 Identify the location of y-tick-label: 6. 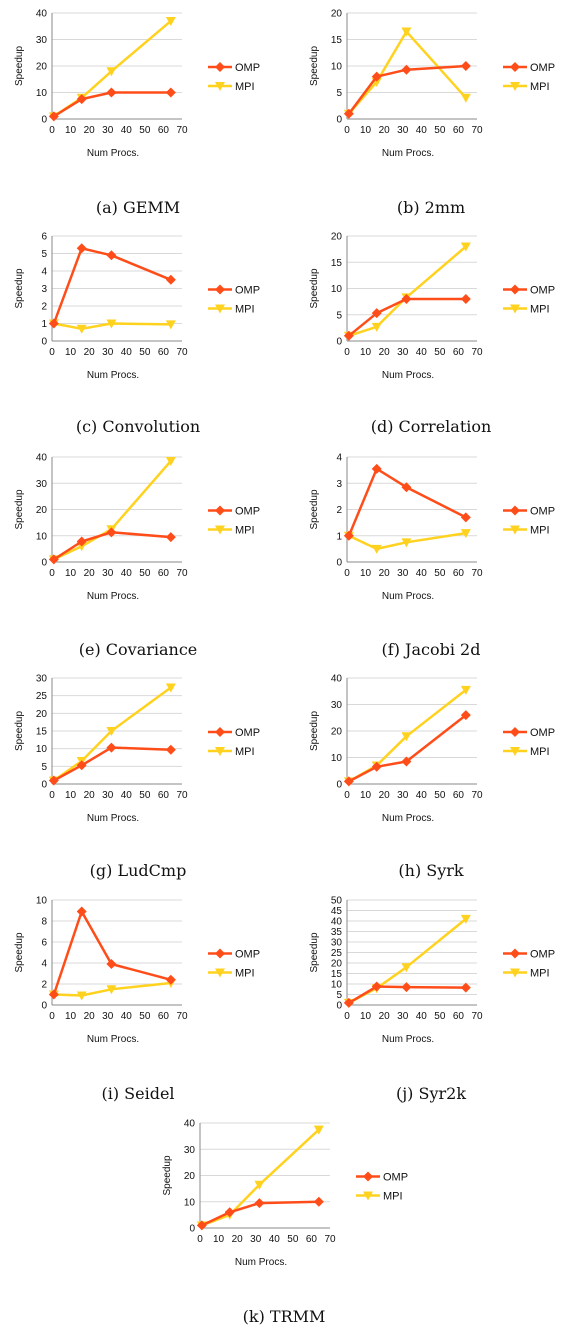
(44, 237).